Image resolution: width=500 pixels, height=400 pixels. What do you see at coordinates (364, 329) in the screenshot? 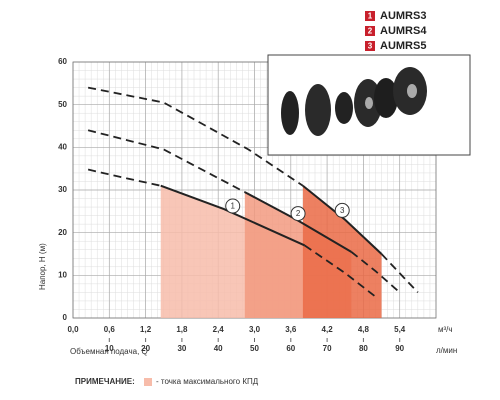
I see `x-tick-label: 4,8` at bounding box center [364, 329].